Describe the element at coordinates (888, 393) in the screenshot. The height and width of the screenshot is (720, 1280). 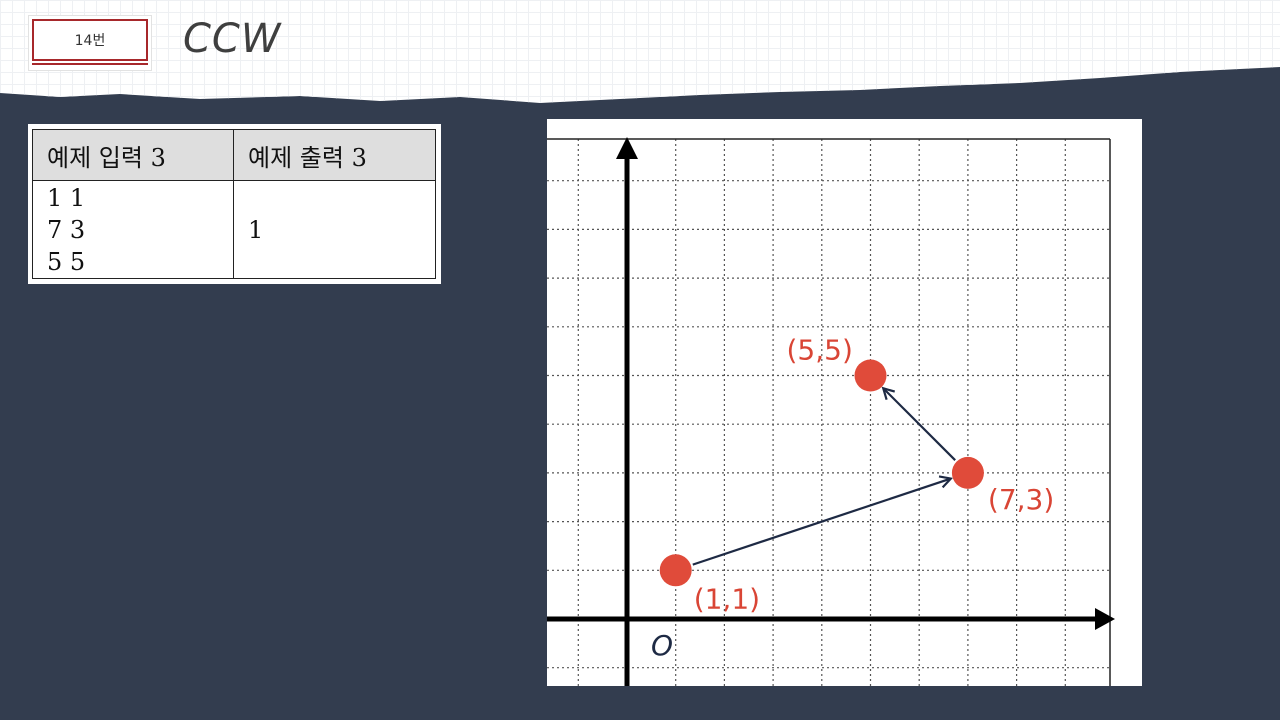
I see `vector-p2-p3-head` at that location.